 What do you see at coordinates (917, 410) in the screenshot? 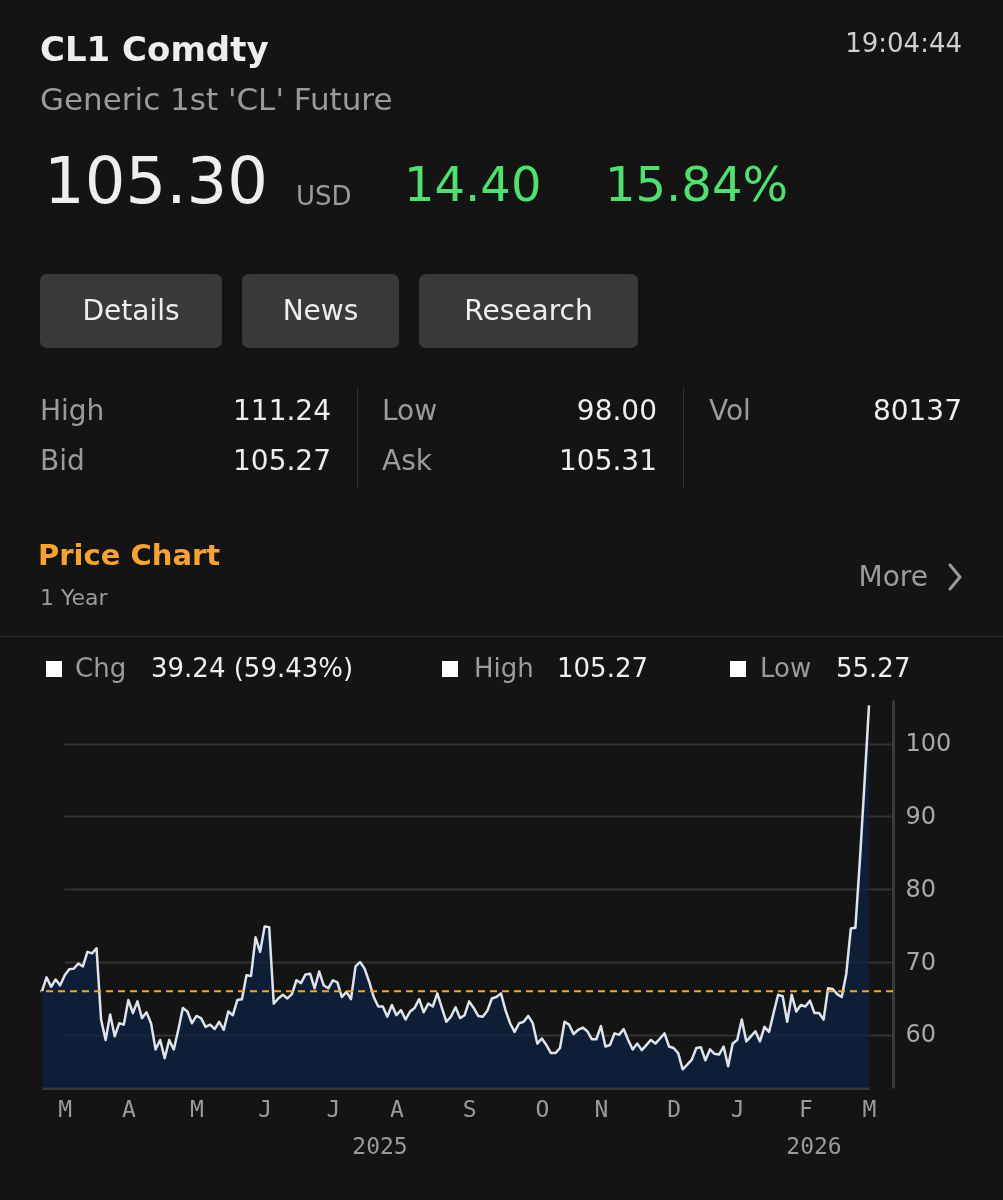
I see `text: 80137` at bounding box center [917, 410].